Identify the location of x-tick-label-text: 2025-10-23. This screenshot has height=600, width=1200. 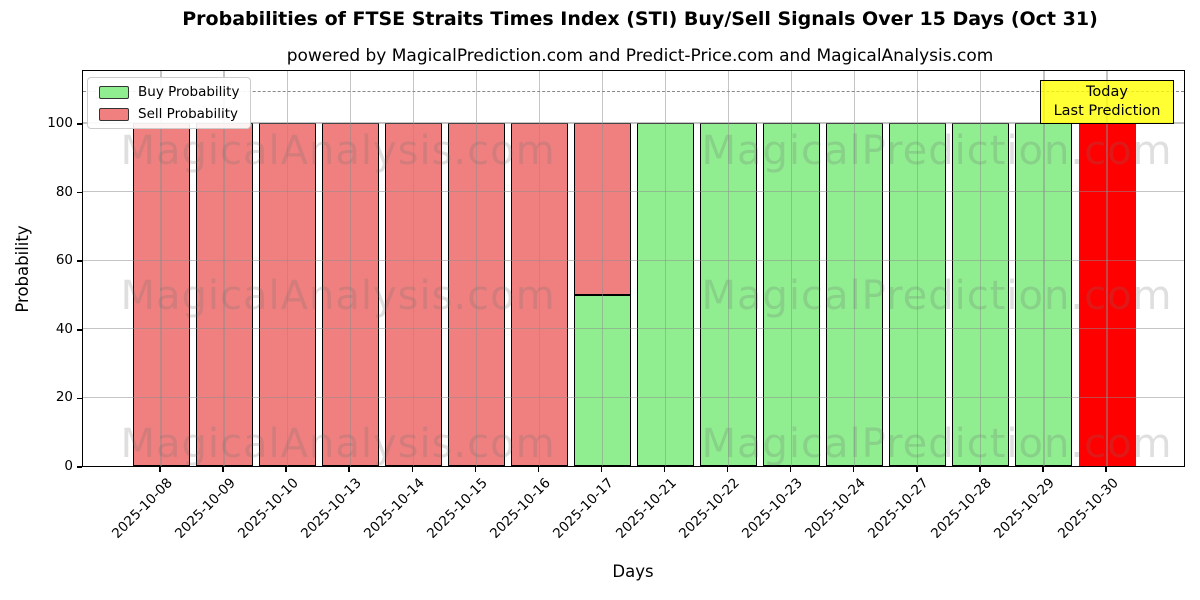
(772, 508).